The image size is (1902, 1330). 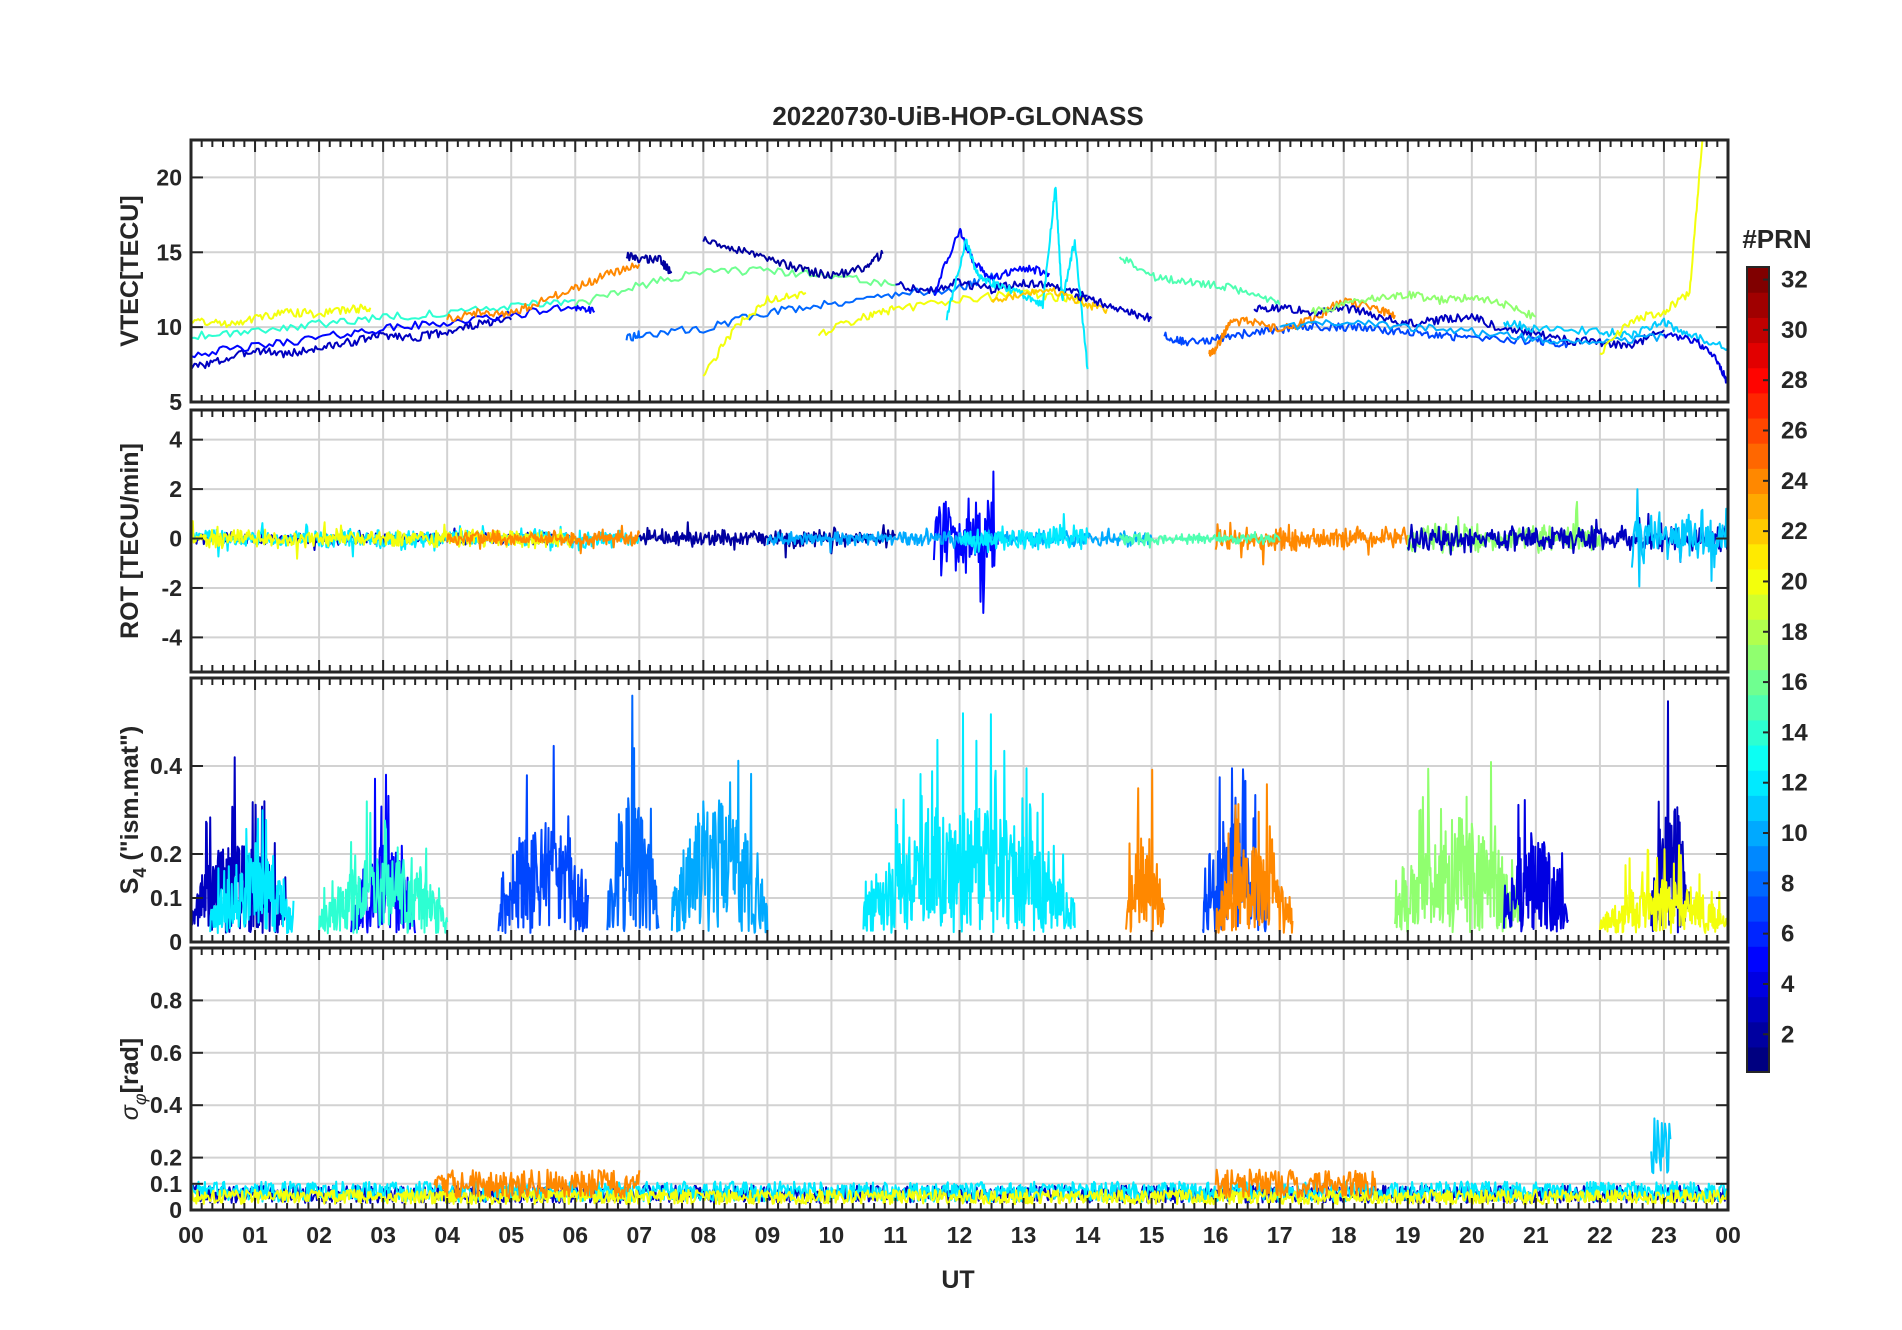 I want to click on colorbar-tick-label: 16, so click(x=1794, y=682).